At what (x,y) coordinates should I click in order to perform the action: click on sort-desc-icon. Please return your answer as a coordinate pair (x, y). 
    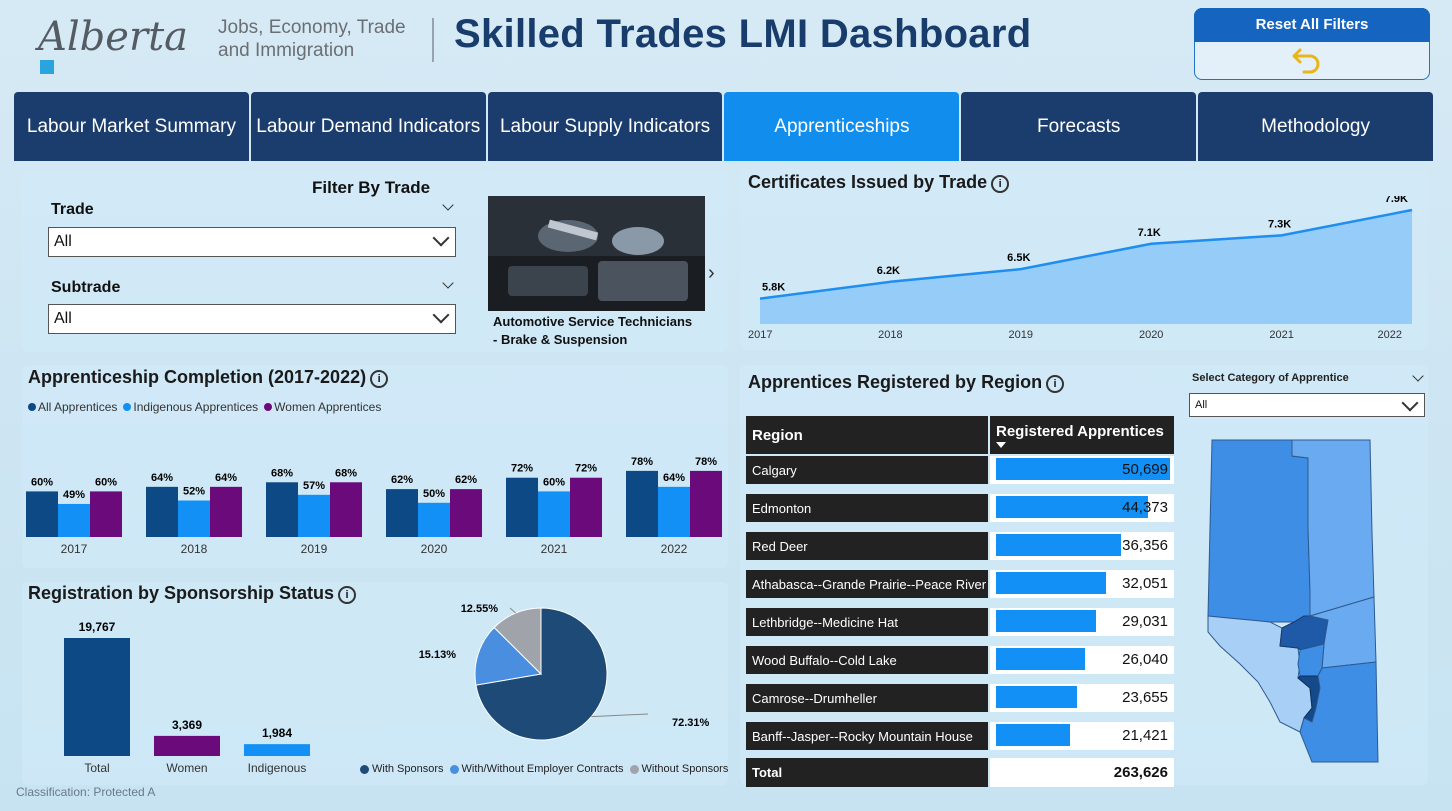
    Looking at the image, I should click on (1001, 445).